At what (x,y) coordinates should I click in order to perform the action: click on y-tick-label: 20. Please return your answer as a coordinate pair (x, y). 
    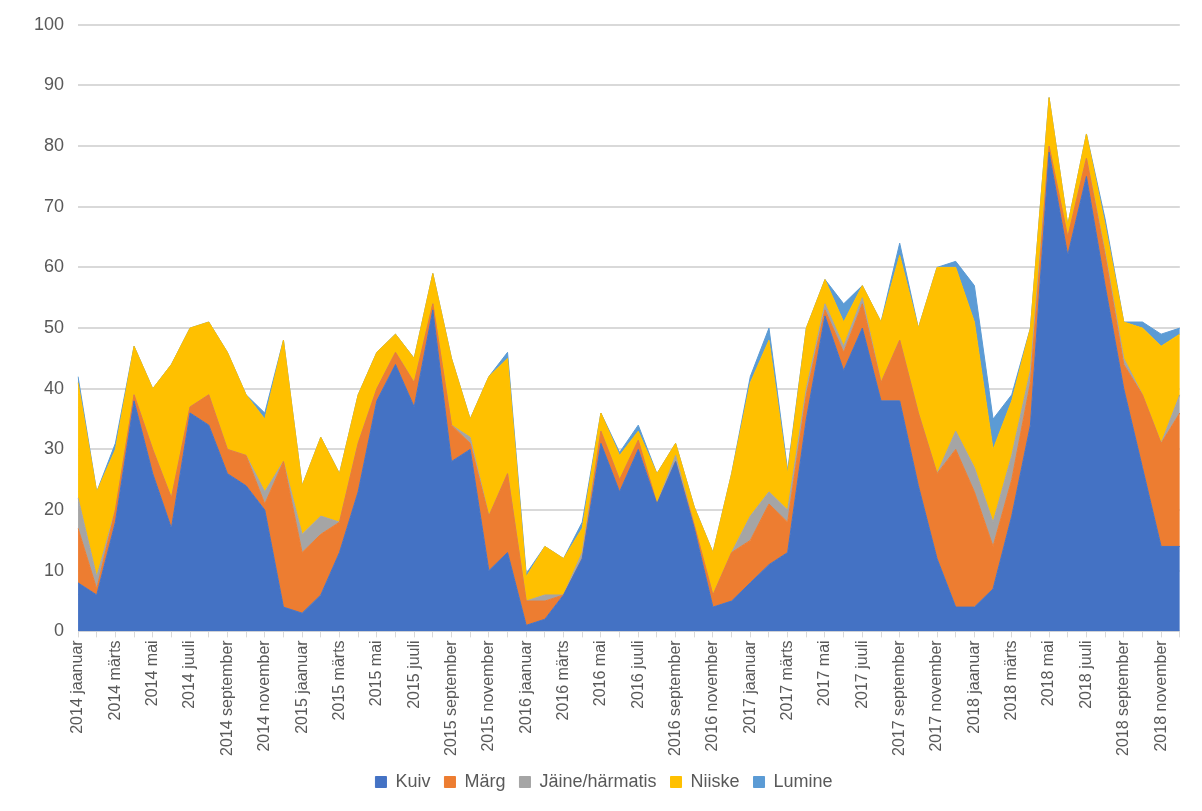
    Looking at the image, I should click on (54, 509).